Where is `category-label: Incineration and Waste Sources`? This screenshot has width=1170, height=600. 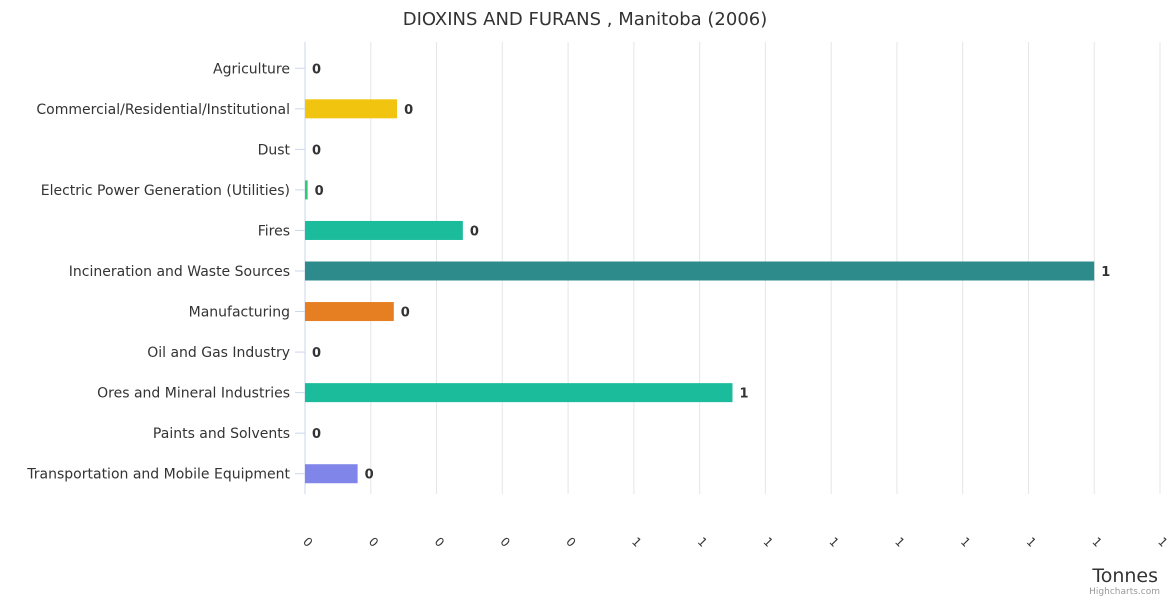 category-label: Incineration and Waste Sources is located at coordinates (179, 272).